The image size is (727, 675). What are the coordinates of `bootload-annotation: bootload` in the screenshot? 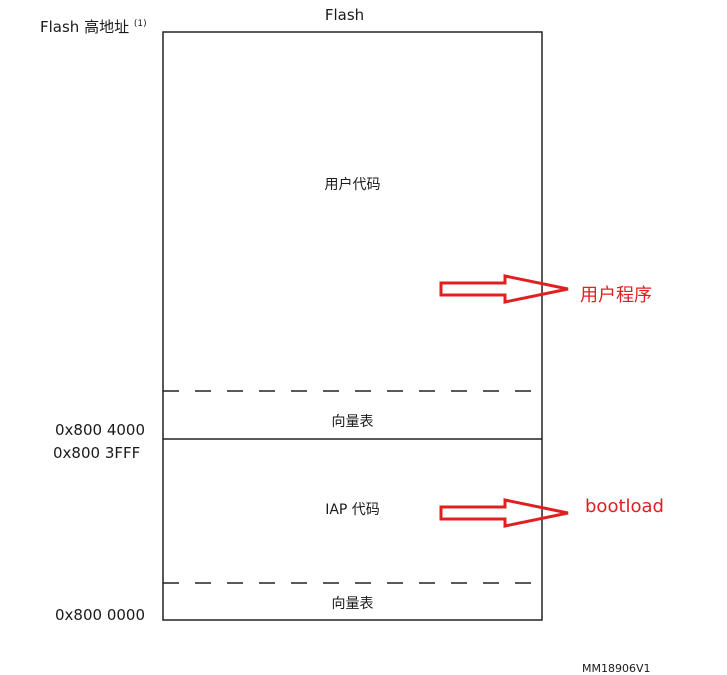 It's located at (624, 506).